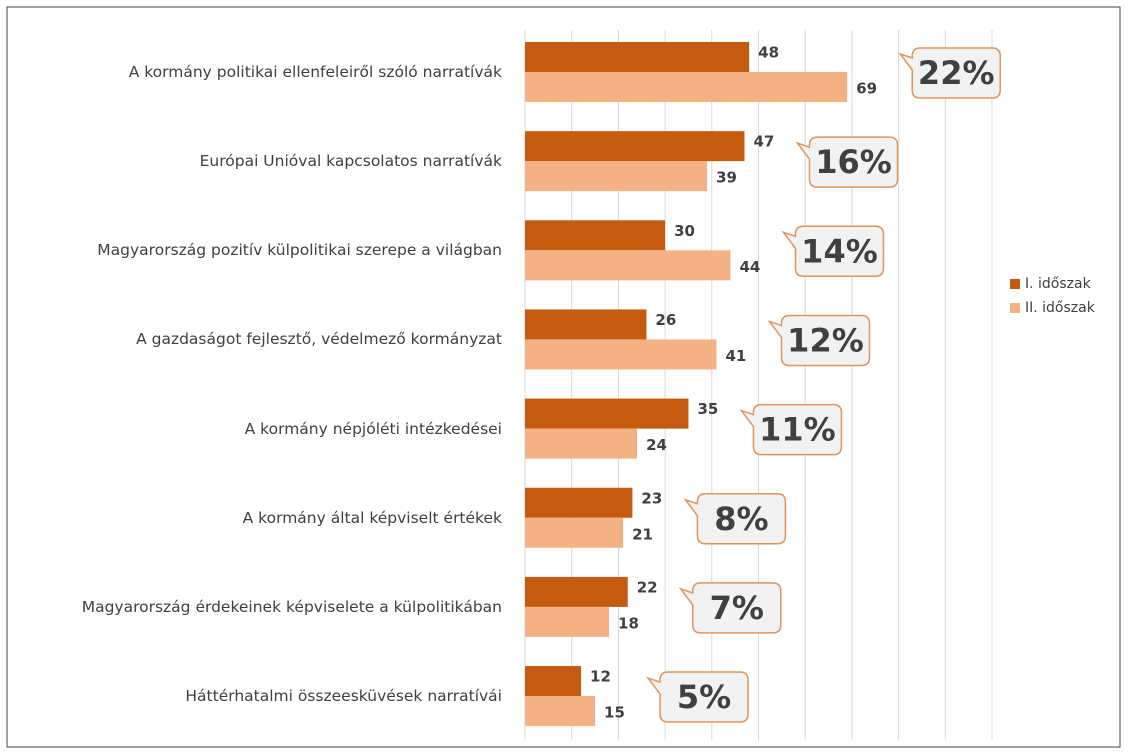  Describe the element at coordinates (656, 445) in the screenshot. I see `value-label: 24` at that location.